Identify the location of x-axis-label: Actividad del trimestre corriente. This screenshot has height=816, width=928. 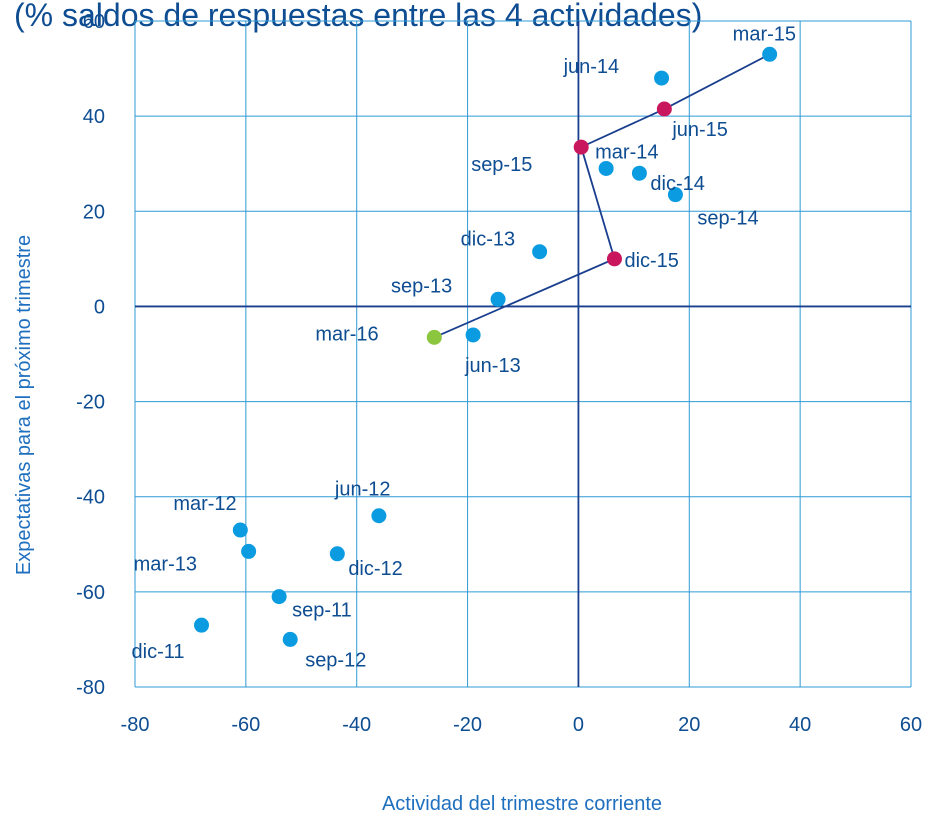
(522, 804).